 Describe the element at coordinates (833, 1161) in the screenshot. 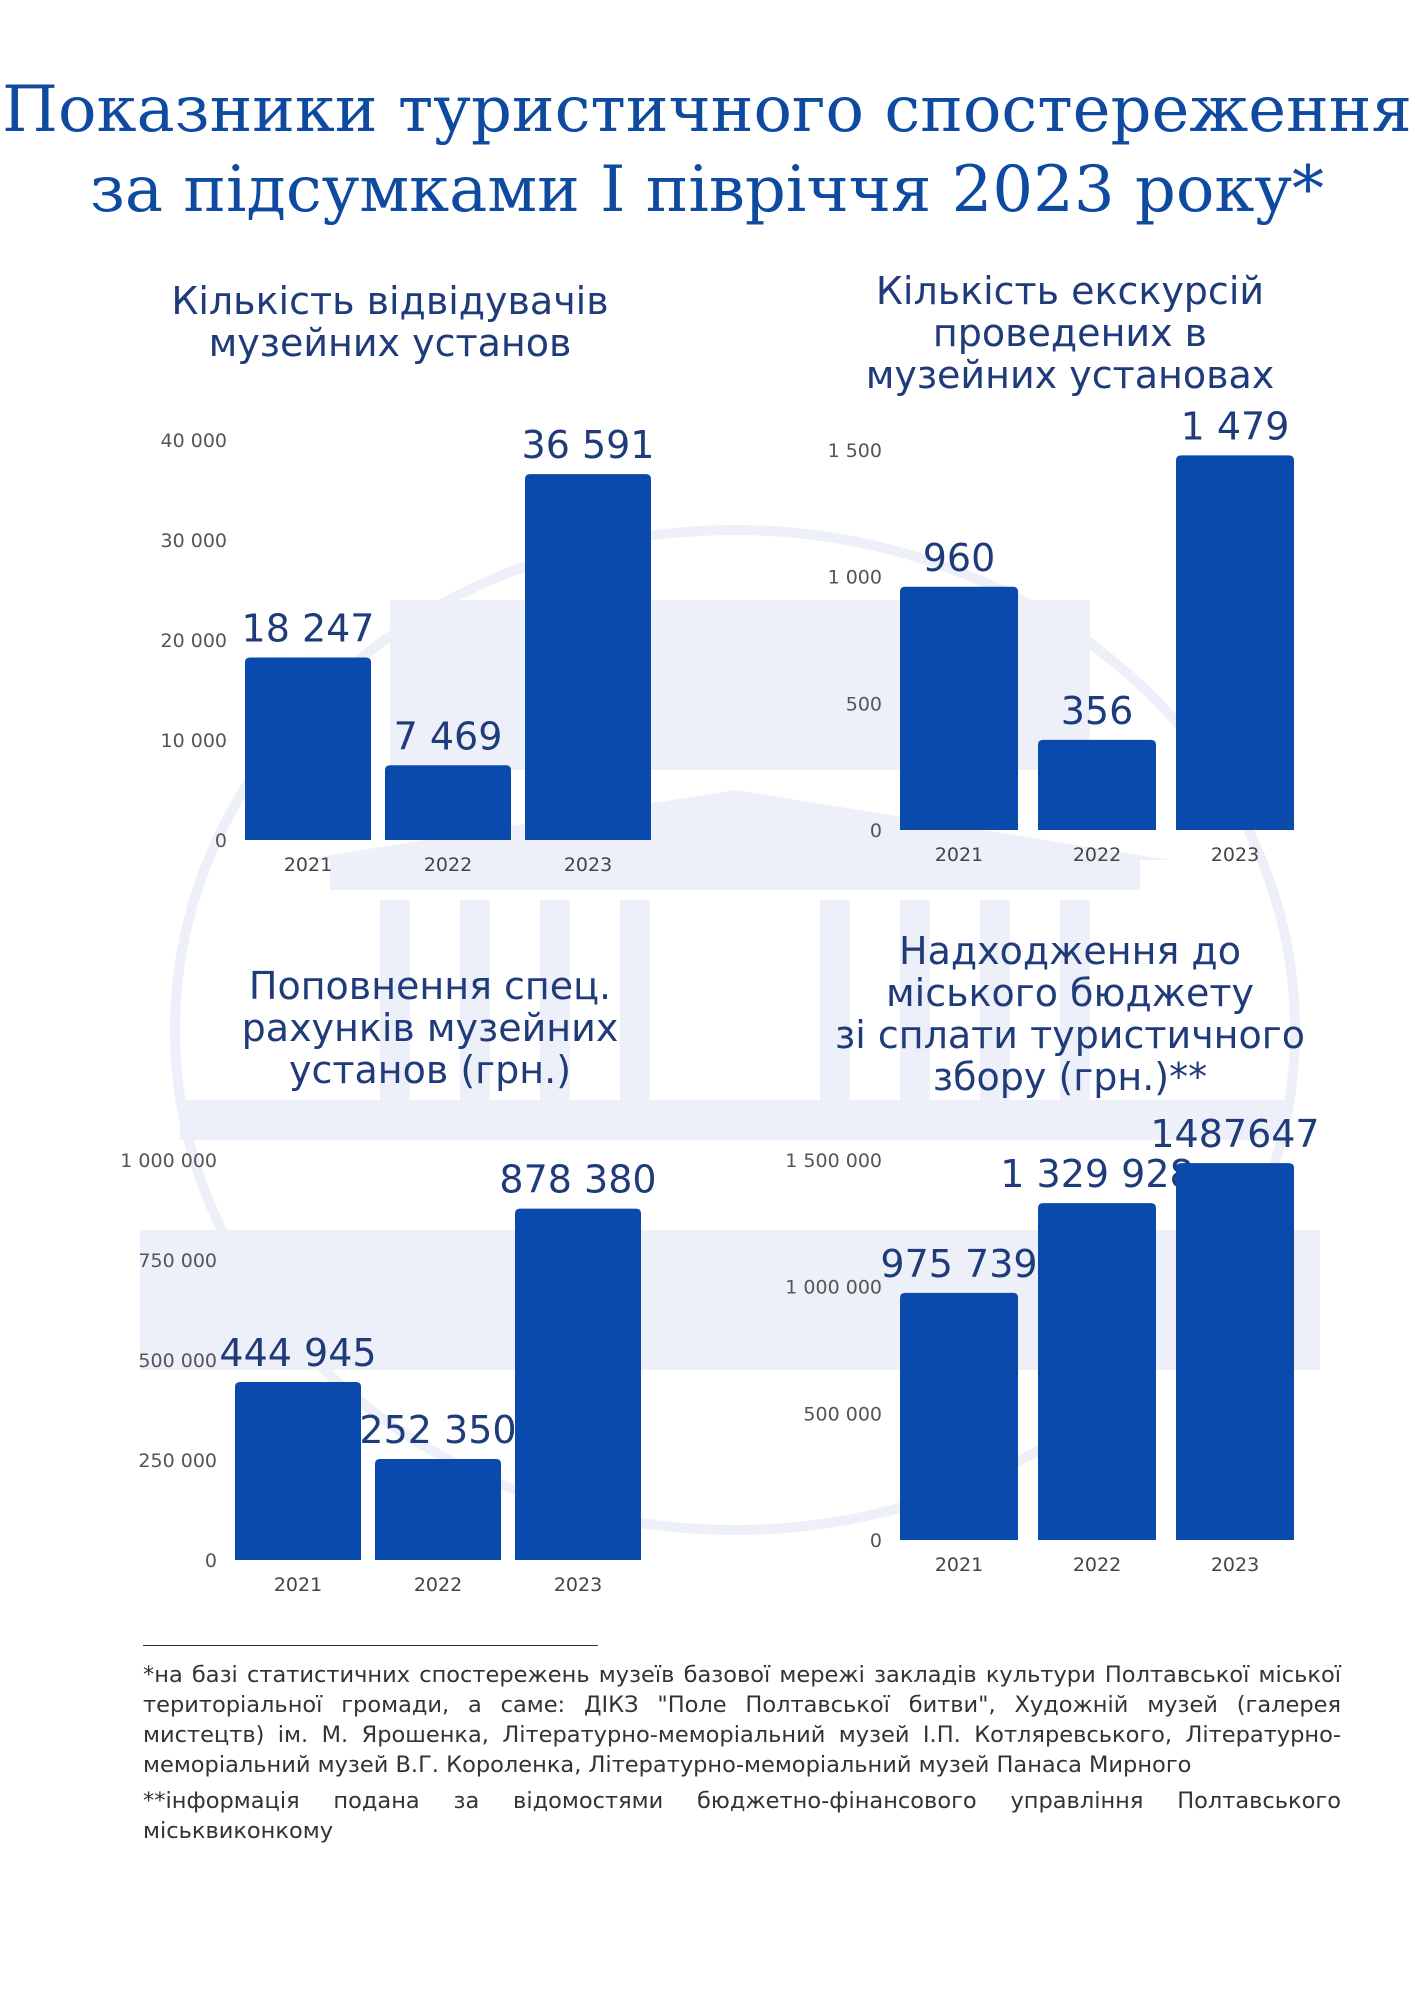

I see `y-tick-label: 1 500 000` at that location.